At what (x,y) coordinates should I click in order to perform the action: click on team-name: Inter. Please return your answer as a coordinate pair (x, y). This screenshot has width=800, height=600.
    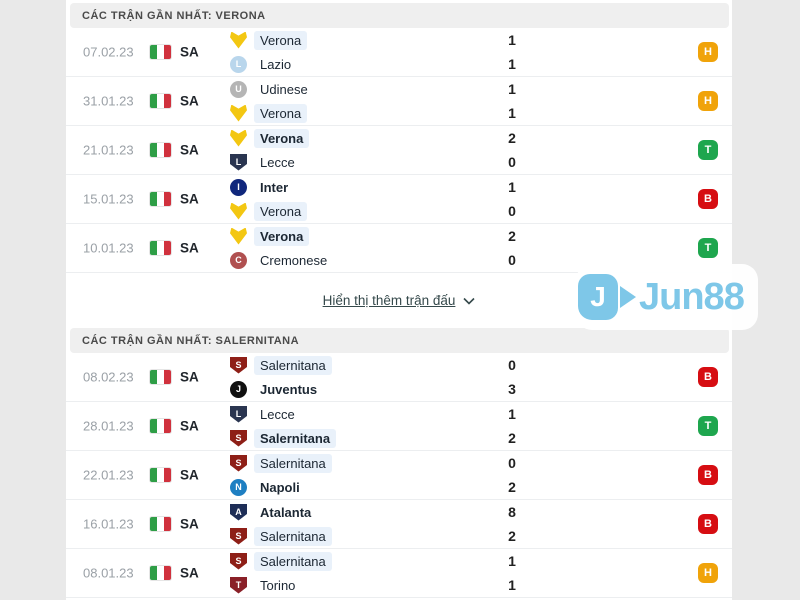
    Looking at the image, I should click on (274, 187).